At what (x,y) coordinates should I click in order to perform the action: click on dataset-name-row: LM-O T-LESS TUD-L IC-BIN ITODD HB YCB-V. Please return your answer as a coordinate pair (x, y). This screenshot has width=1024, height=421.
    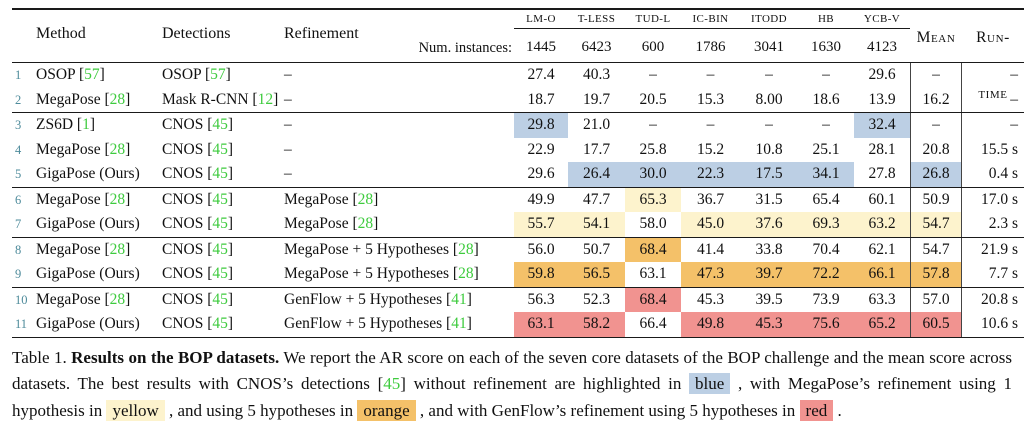
    Looking at the image, I should click on (712, 21).